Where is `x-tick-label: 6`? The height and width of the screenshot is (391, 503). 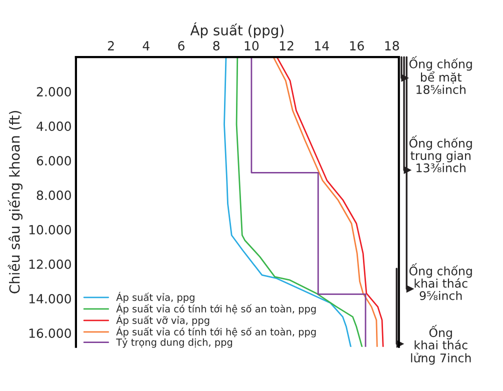 x-tick-label: 6 is located at coordinates (181, 45).